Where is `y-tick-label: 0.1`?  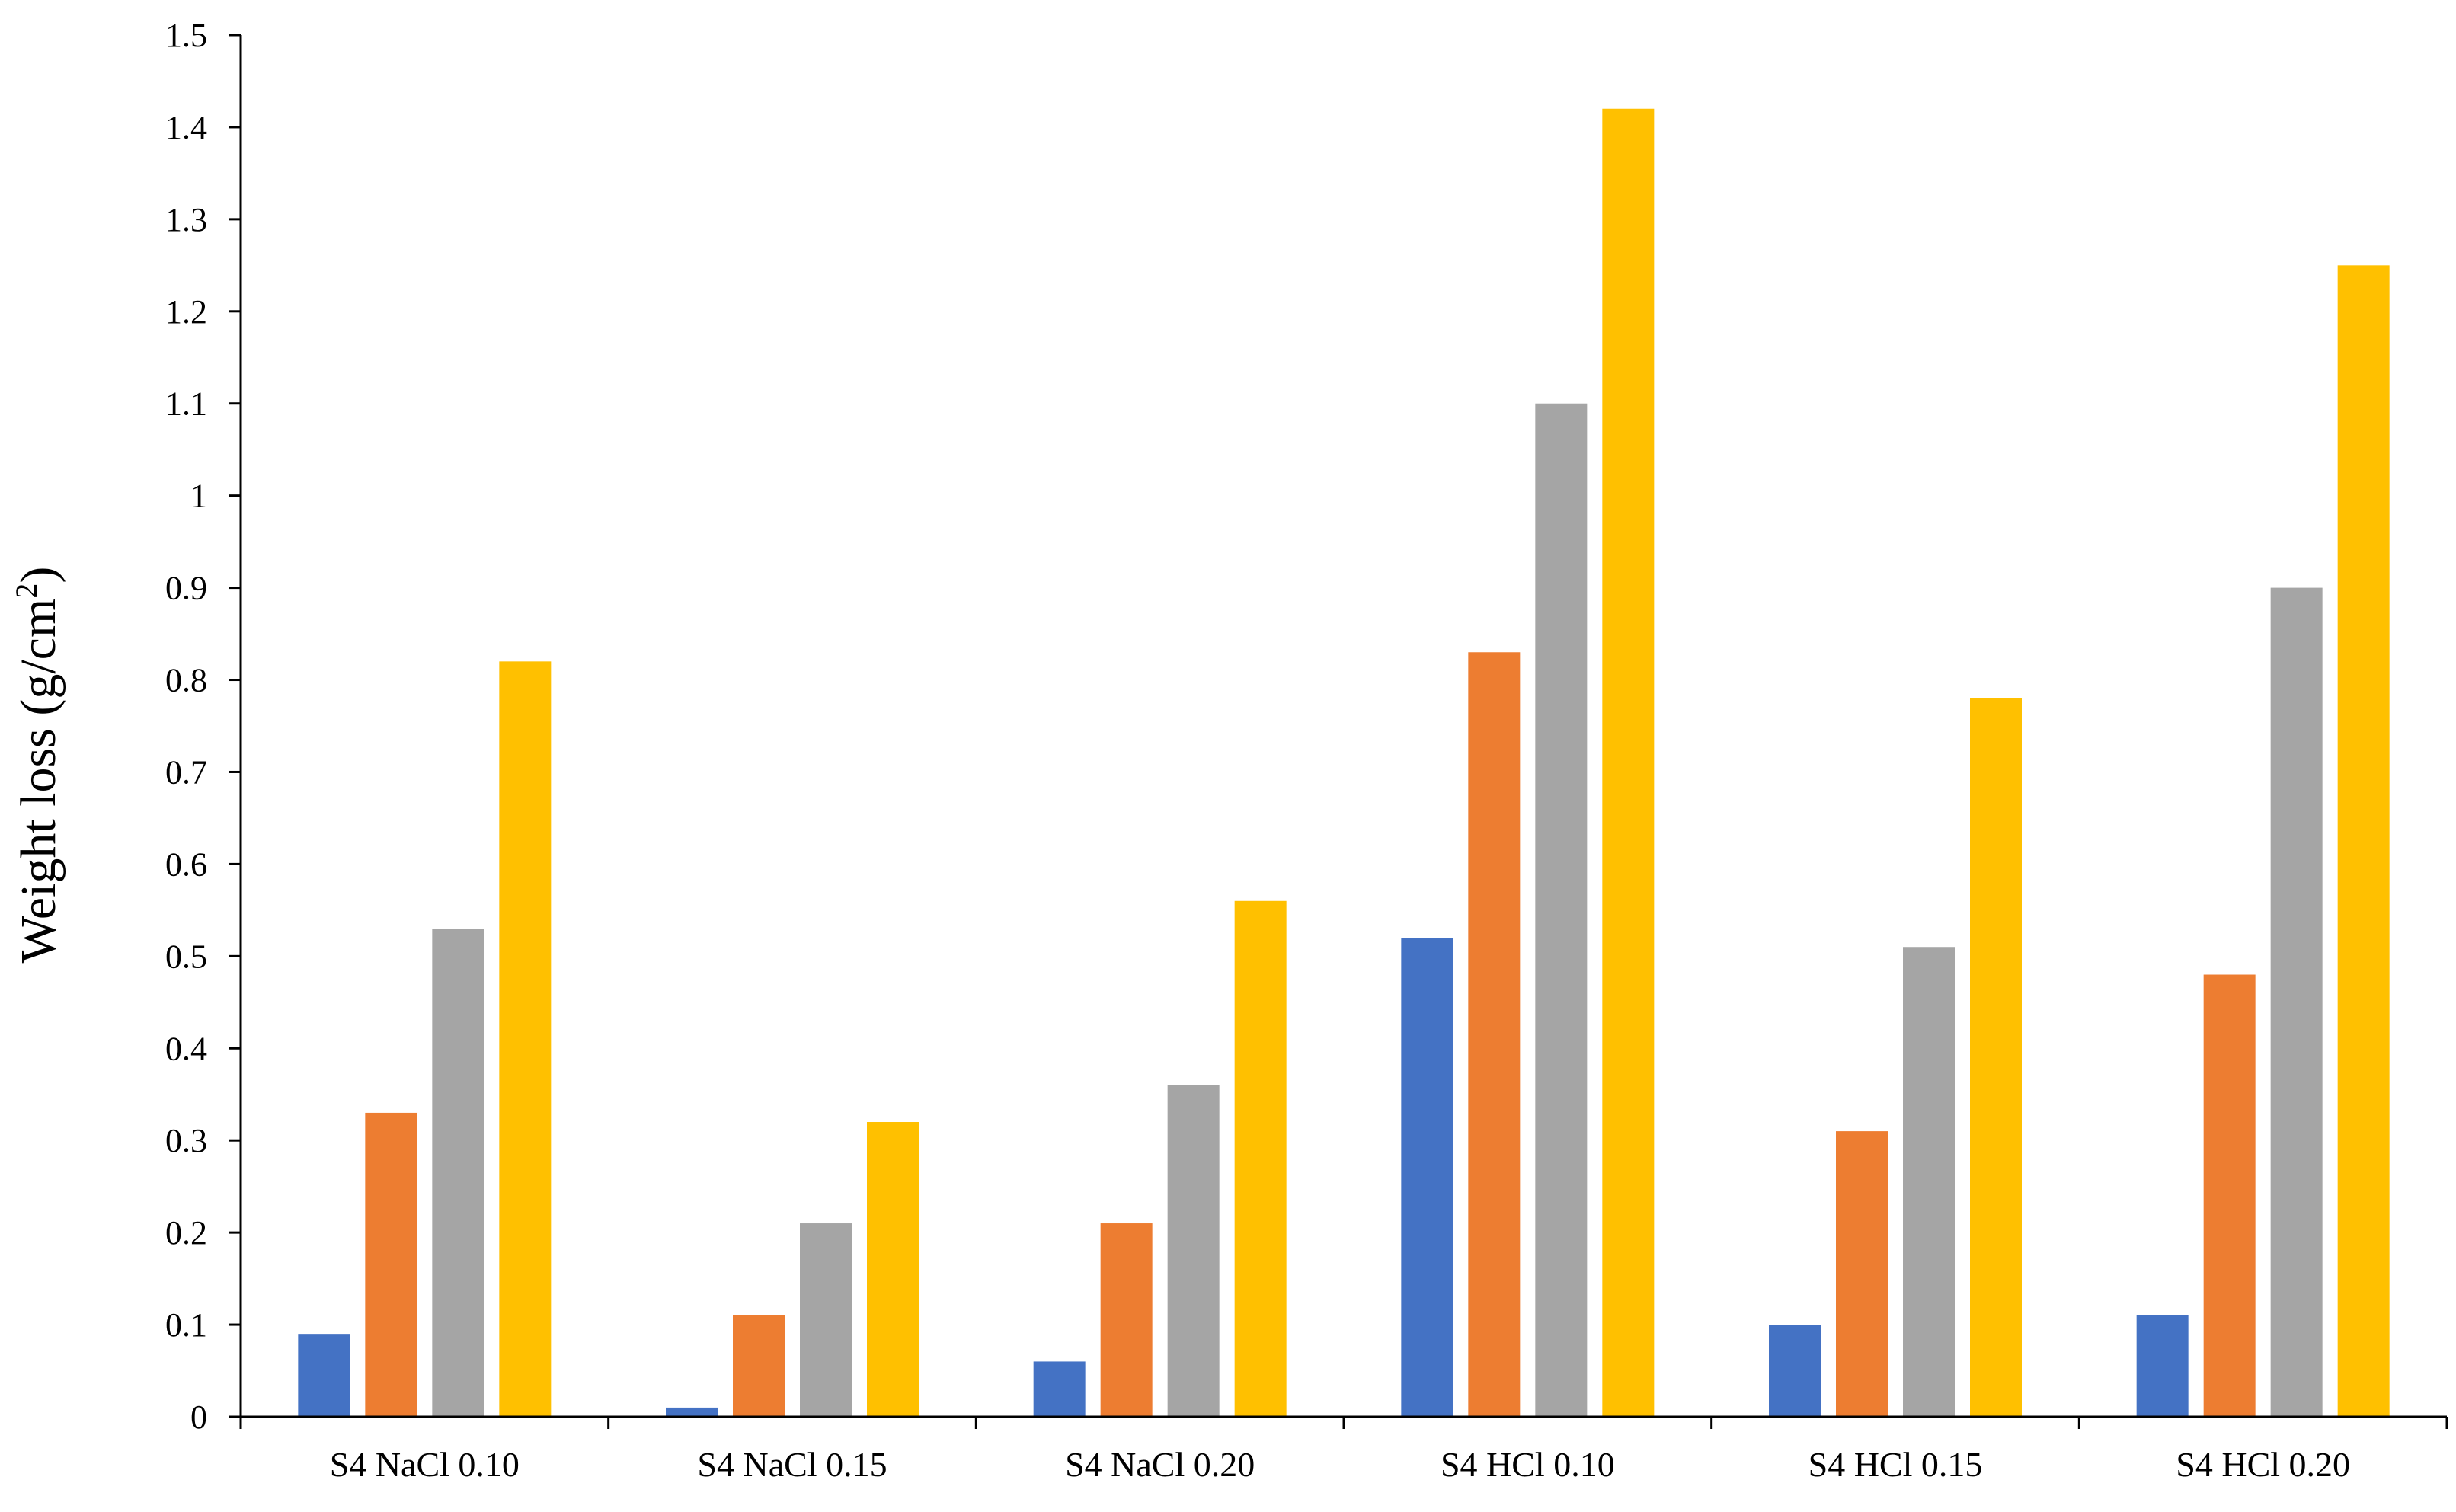
y-tick-label: 0.1 is located at coordinates (186, 1325).